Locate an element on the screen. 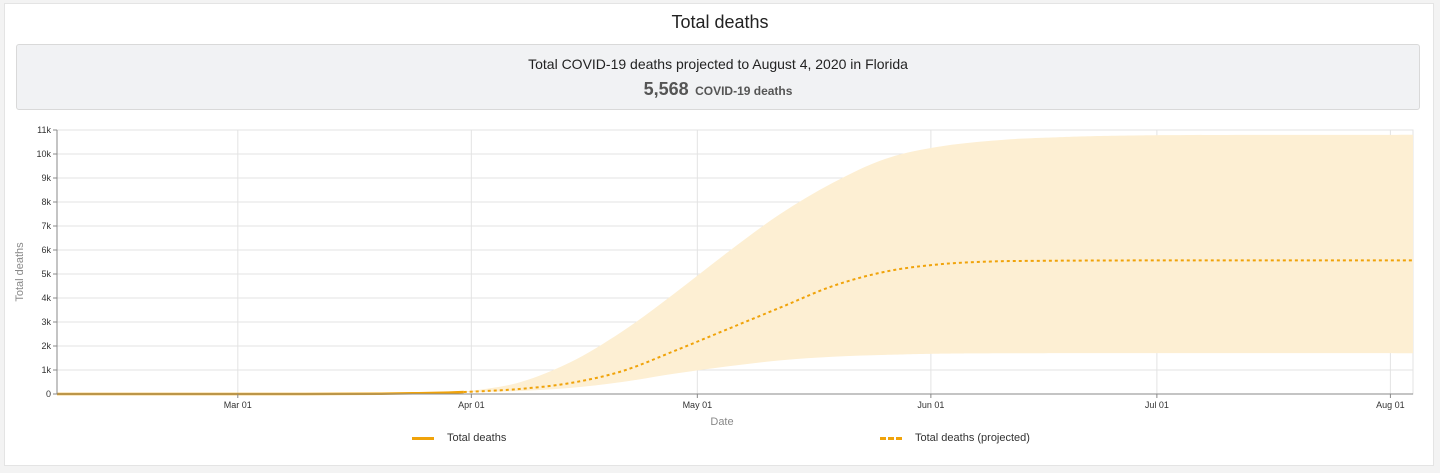 Image resolution: width=1440 pixels, height=473 pixels. y-tick-label: 1k is located at coordinates (46, 370).